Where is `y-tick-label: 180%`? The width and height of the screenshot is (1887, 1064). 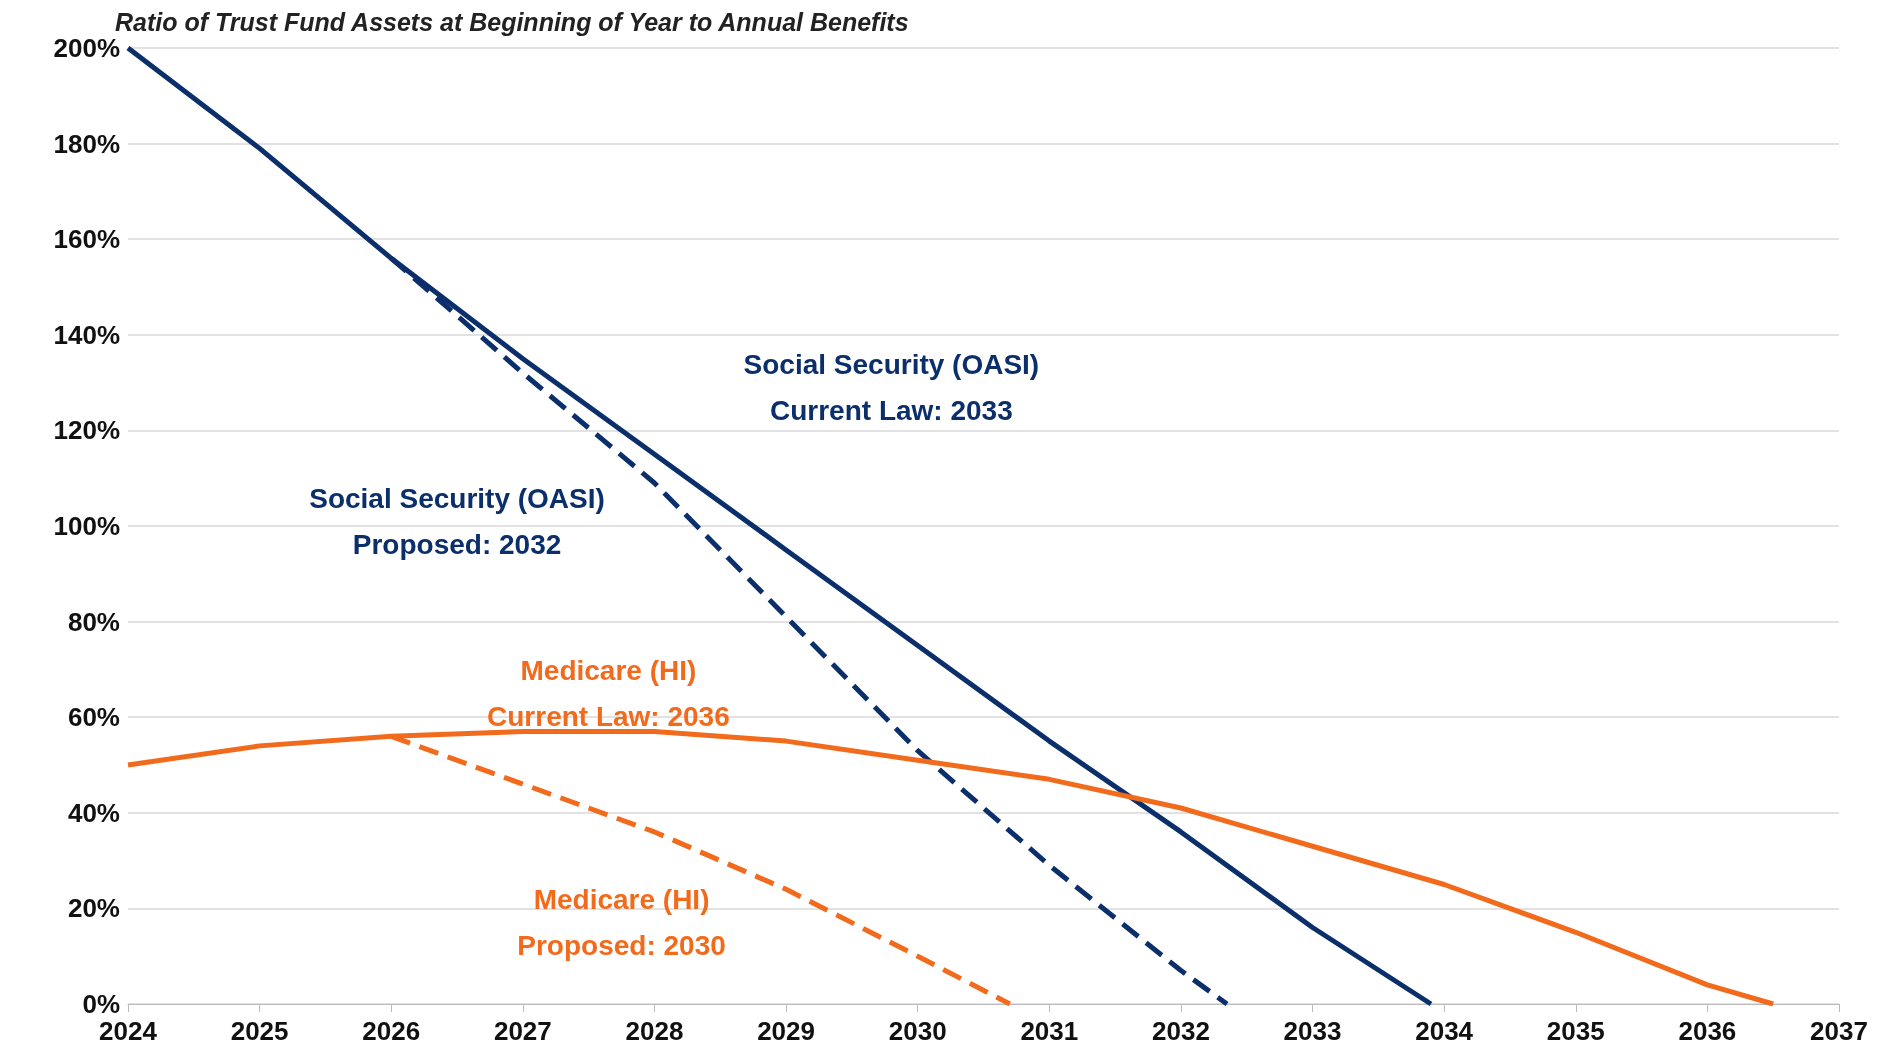
y-tick-label: 180% is located at coordinates (86, 143).